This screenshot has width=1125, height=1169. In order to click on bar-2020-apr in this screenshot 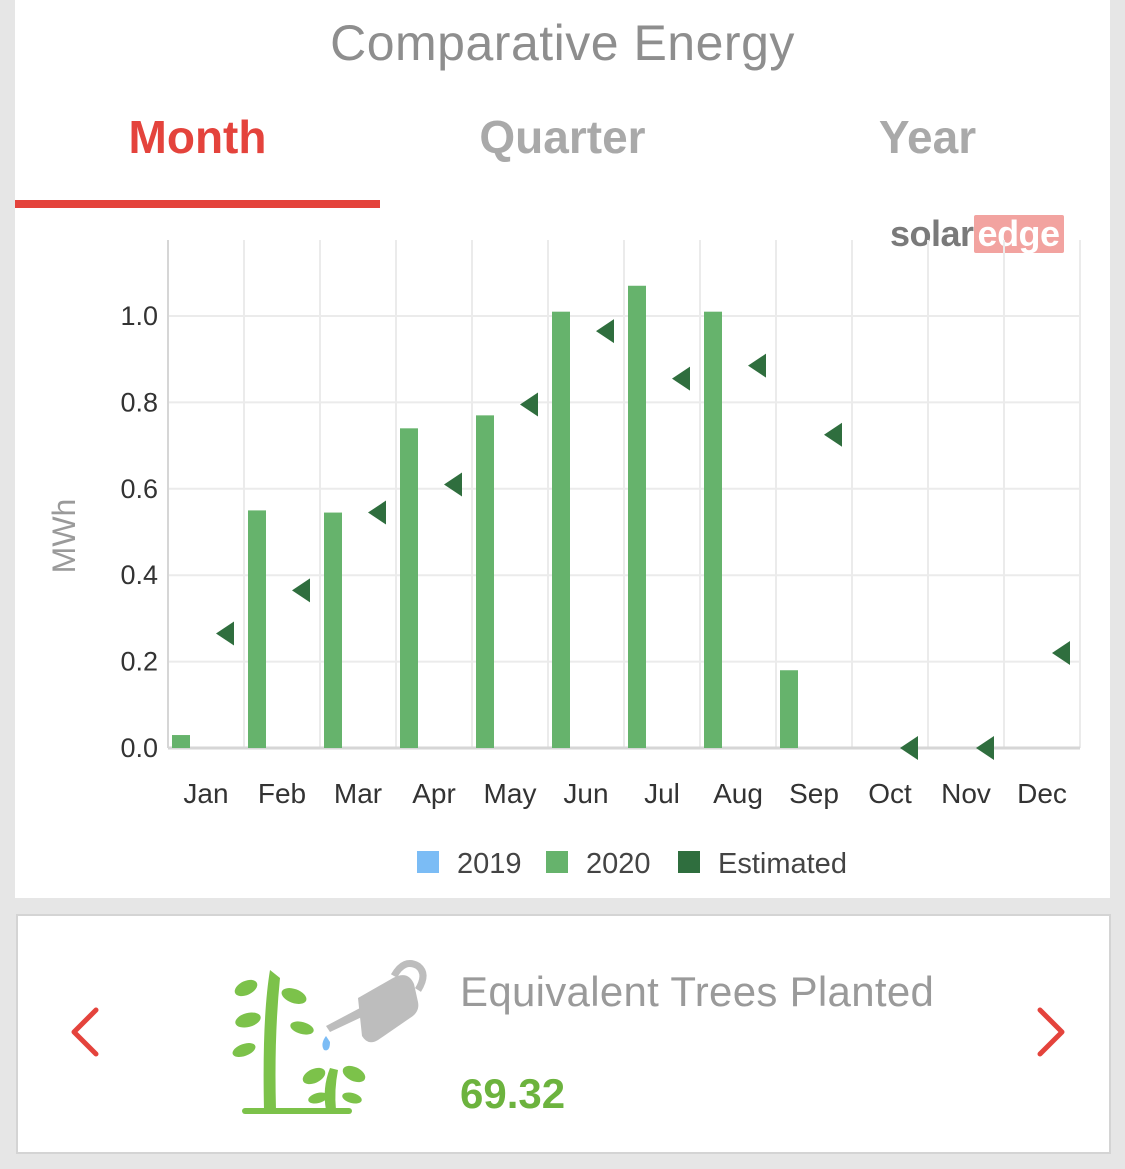, I will do `click(409, 588)`.